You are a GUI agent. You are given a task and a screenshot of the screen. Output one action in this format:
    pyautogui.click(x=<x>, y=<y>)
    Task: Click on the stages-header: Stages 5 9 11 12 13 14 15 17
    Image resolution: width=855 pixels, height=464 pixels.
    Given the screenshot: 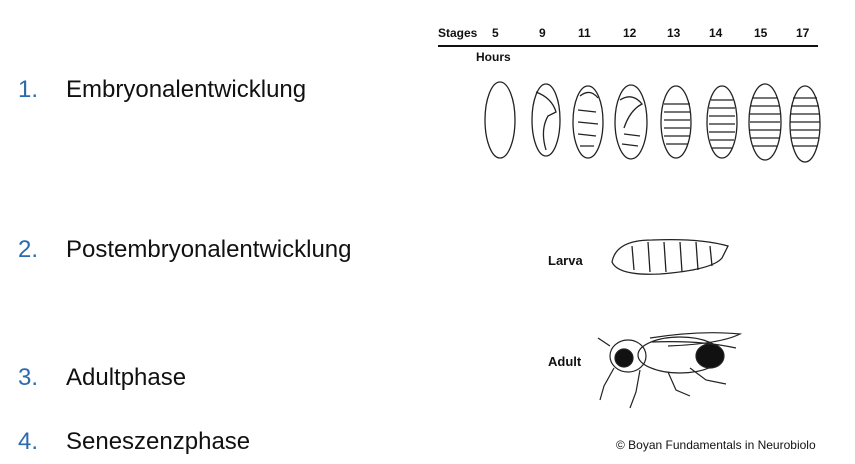 What is the action you would take?
    pyautogui.click(x=628, y=36)
    